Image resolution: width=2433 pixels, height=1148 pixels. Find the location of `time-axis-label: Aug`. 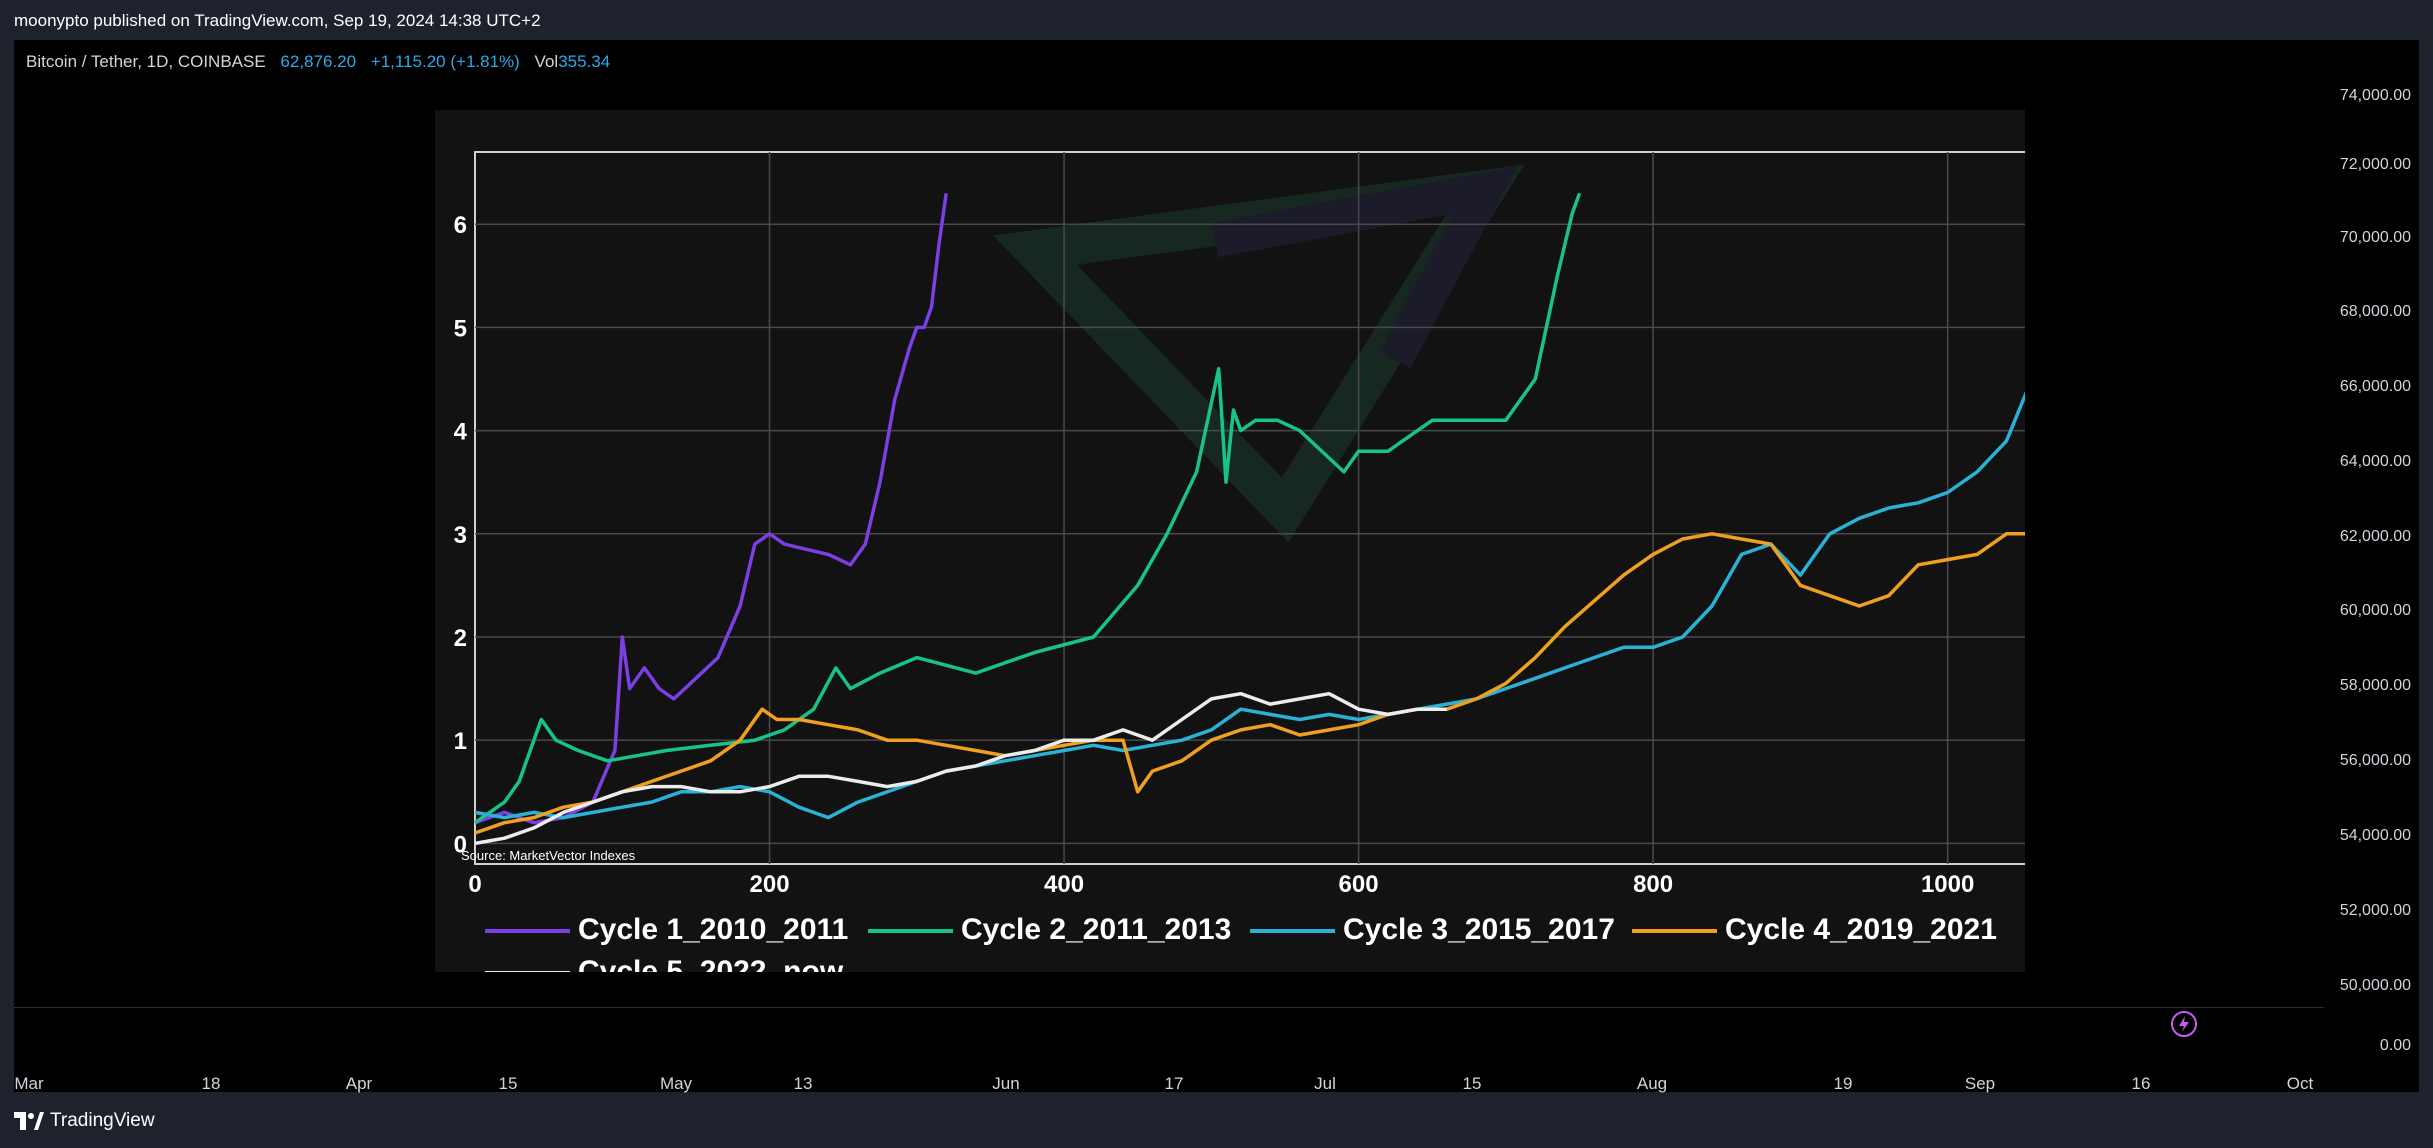

time-axis-label: Aug is located at coordinates (1652, 1083).